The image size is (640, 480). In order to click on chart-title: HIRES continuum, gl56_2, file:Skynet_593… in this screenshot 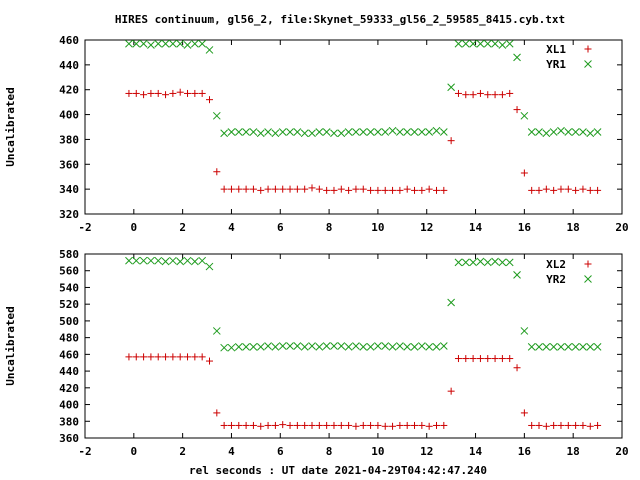, I will do `click(340, 19)`.